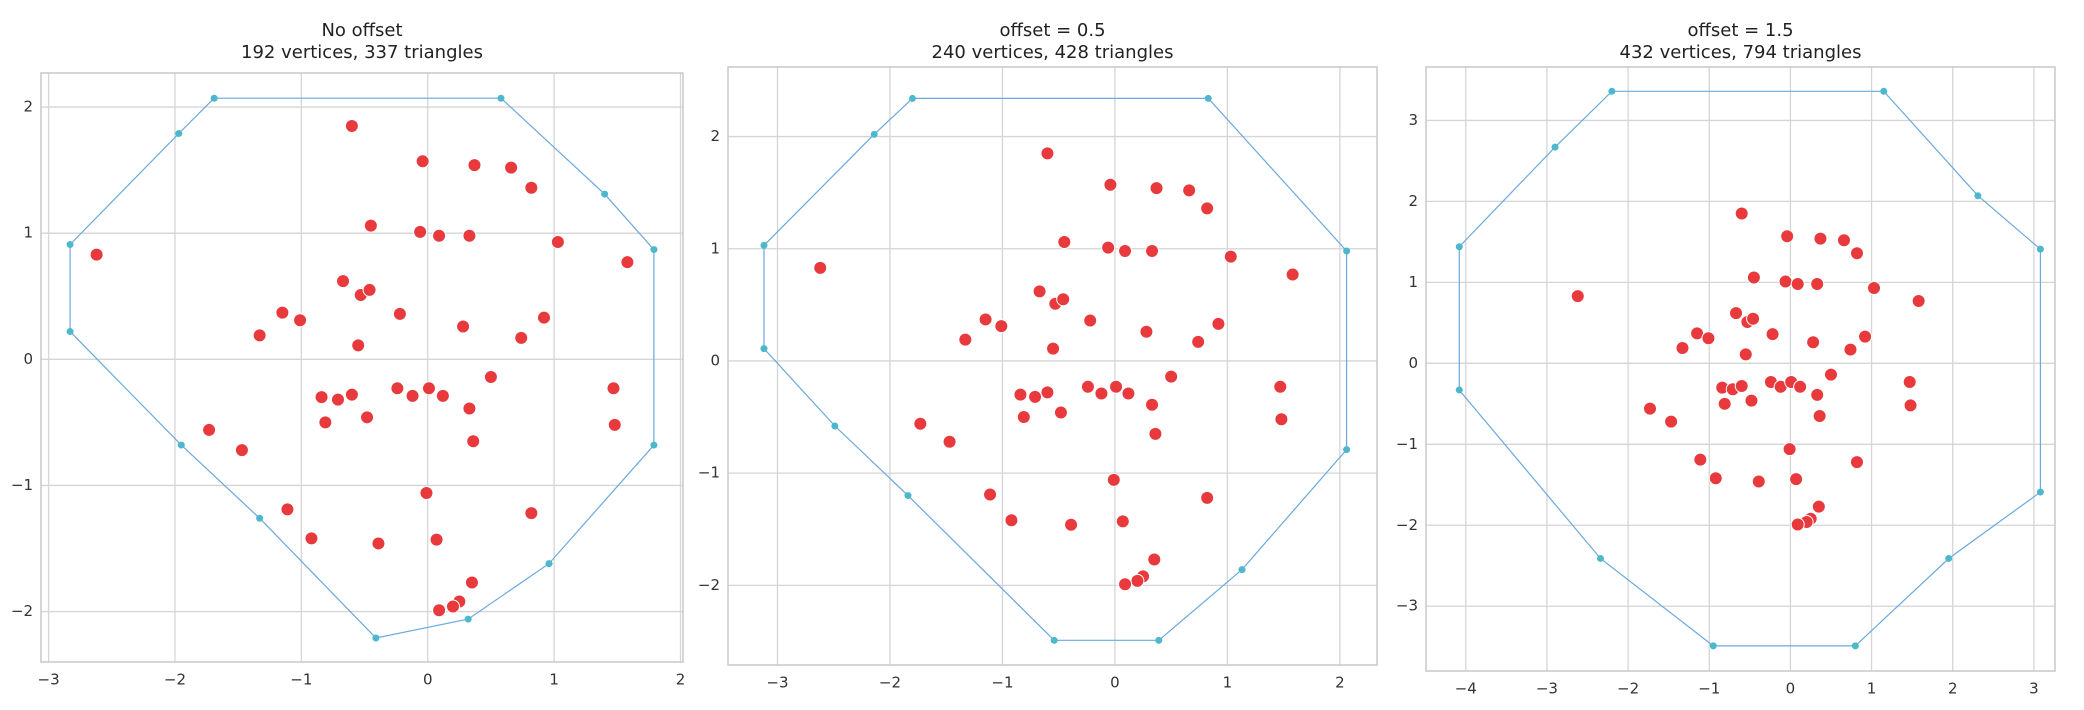  Describe the element at coordinates (1413, 363) in the screenshot. I see `y-tick-label: 0` at that location.